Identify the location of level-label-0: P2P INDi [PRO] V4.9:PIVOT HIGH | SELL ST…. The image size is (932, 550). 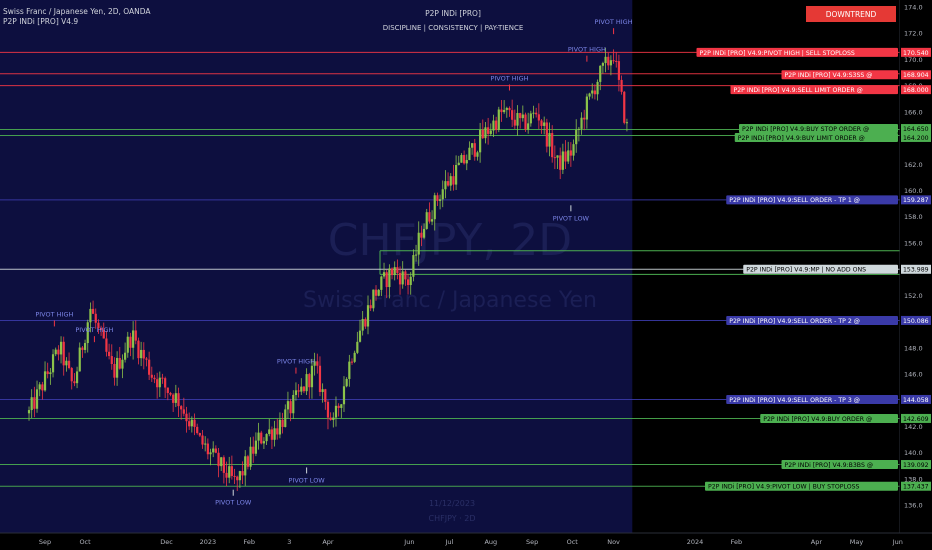
(777, 53).